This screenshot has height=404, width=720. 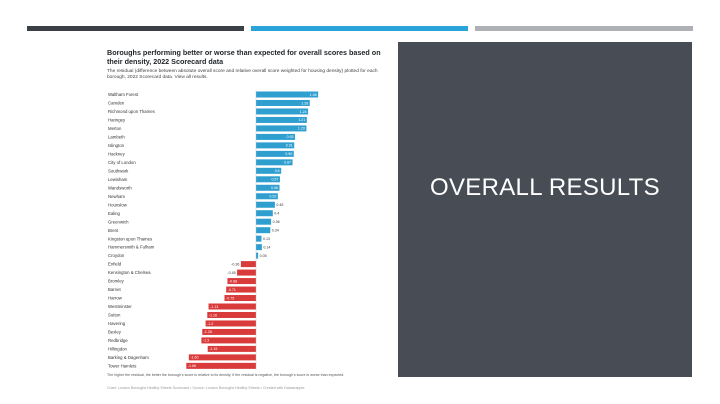 I want to click on value-label: 0.91, so click(x=289, y=146).